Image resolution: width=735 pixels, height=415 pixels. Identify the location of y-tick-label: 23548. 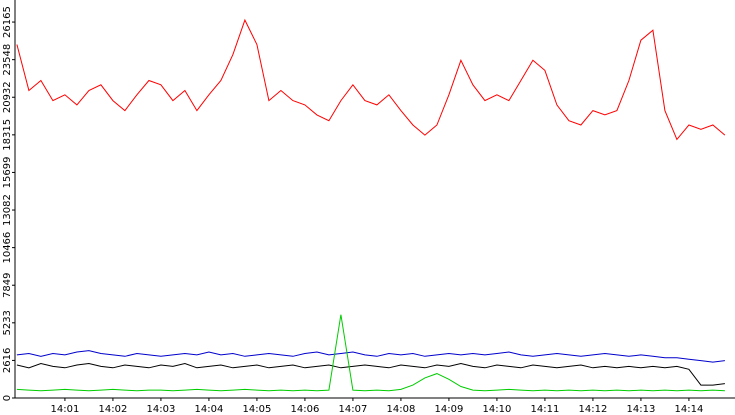
(7, 60).